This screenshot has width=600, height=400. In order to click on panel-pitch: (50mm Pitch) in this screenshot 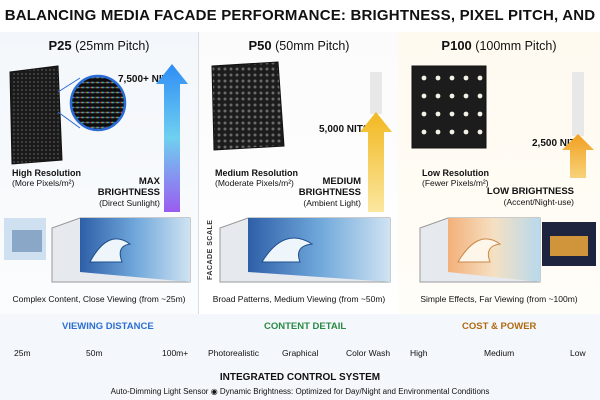, I will do `click(312, 46)`.